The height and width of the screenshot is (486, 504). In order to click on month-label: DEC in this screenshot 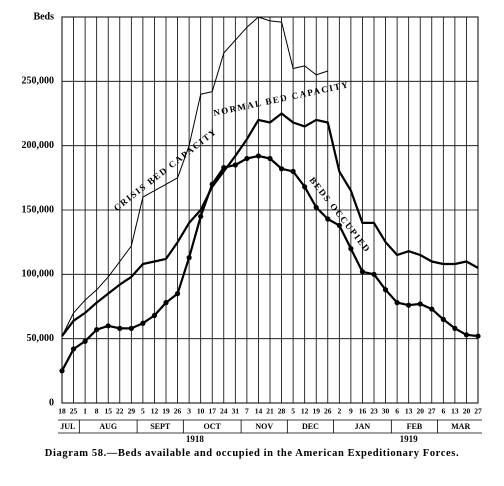, I will do `click(310, 426)`.